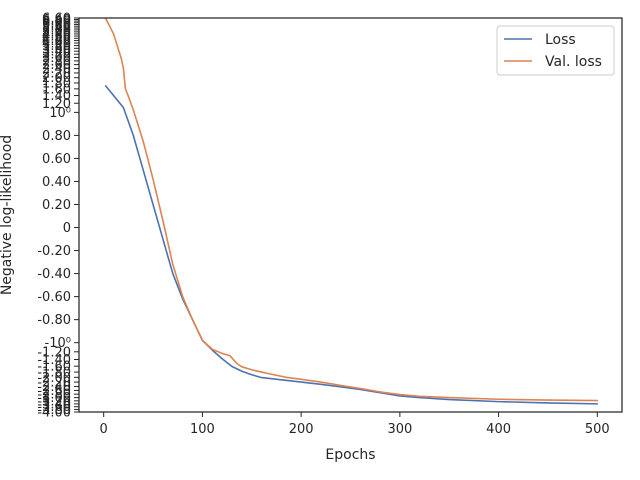  What do you see at coordinates (104, 429) in the screenshot?
I see `x-tick-label: 0` at bounding box center [104, 429].